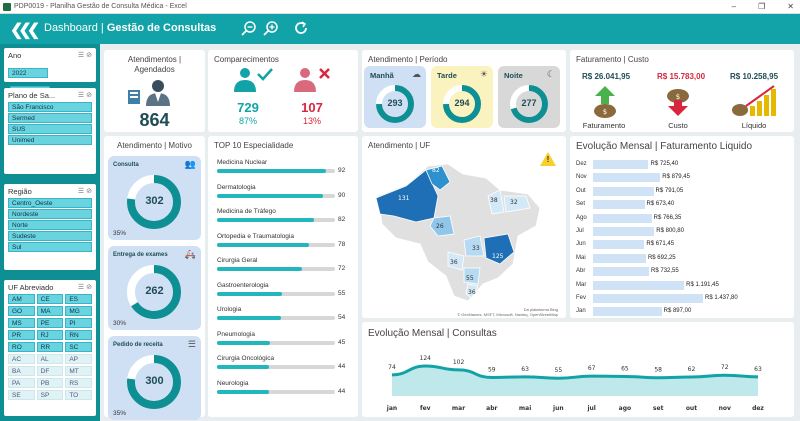 This screenshot has width=800, height=421. I want to click on slicer-uf-item: ES, so click(78, 299).